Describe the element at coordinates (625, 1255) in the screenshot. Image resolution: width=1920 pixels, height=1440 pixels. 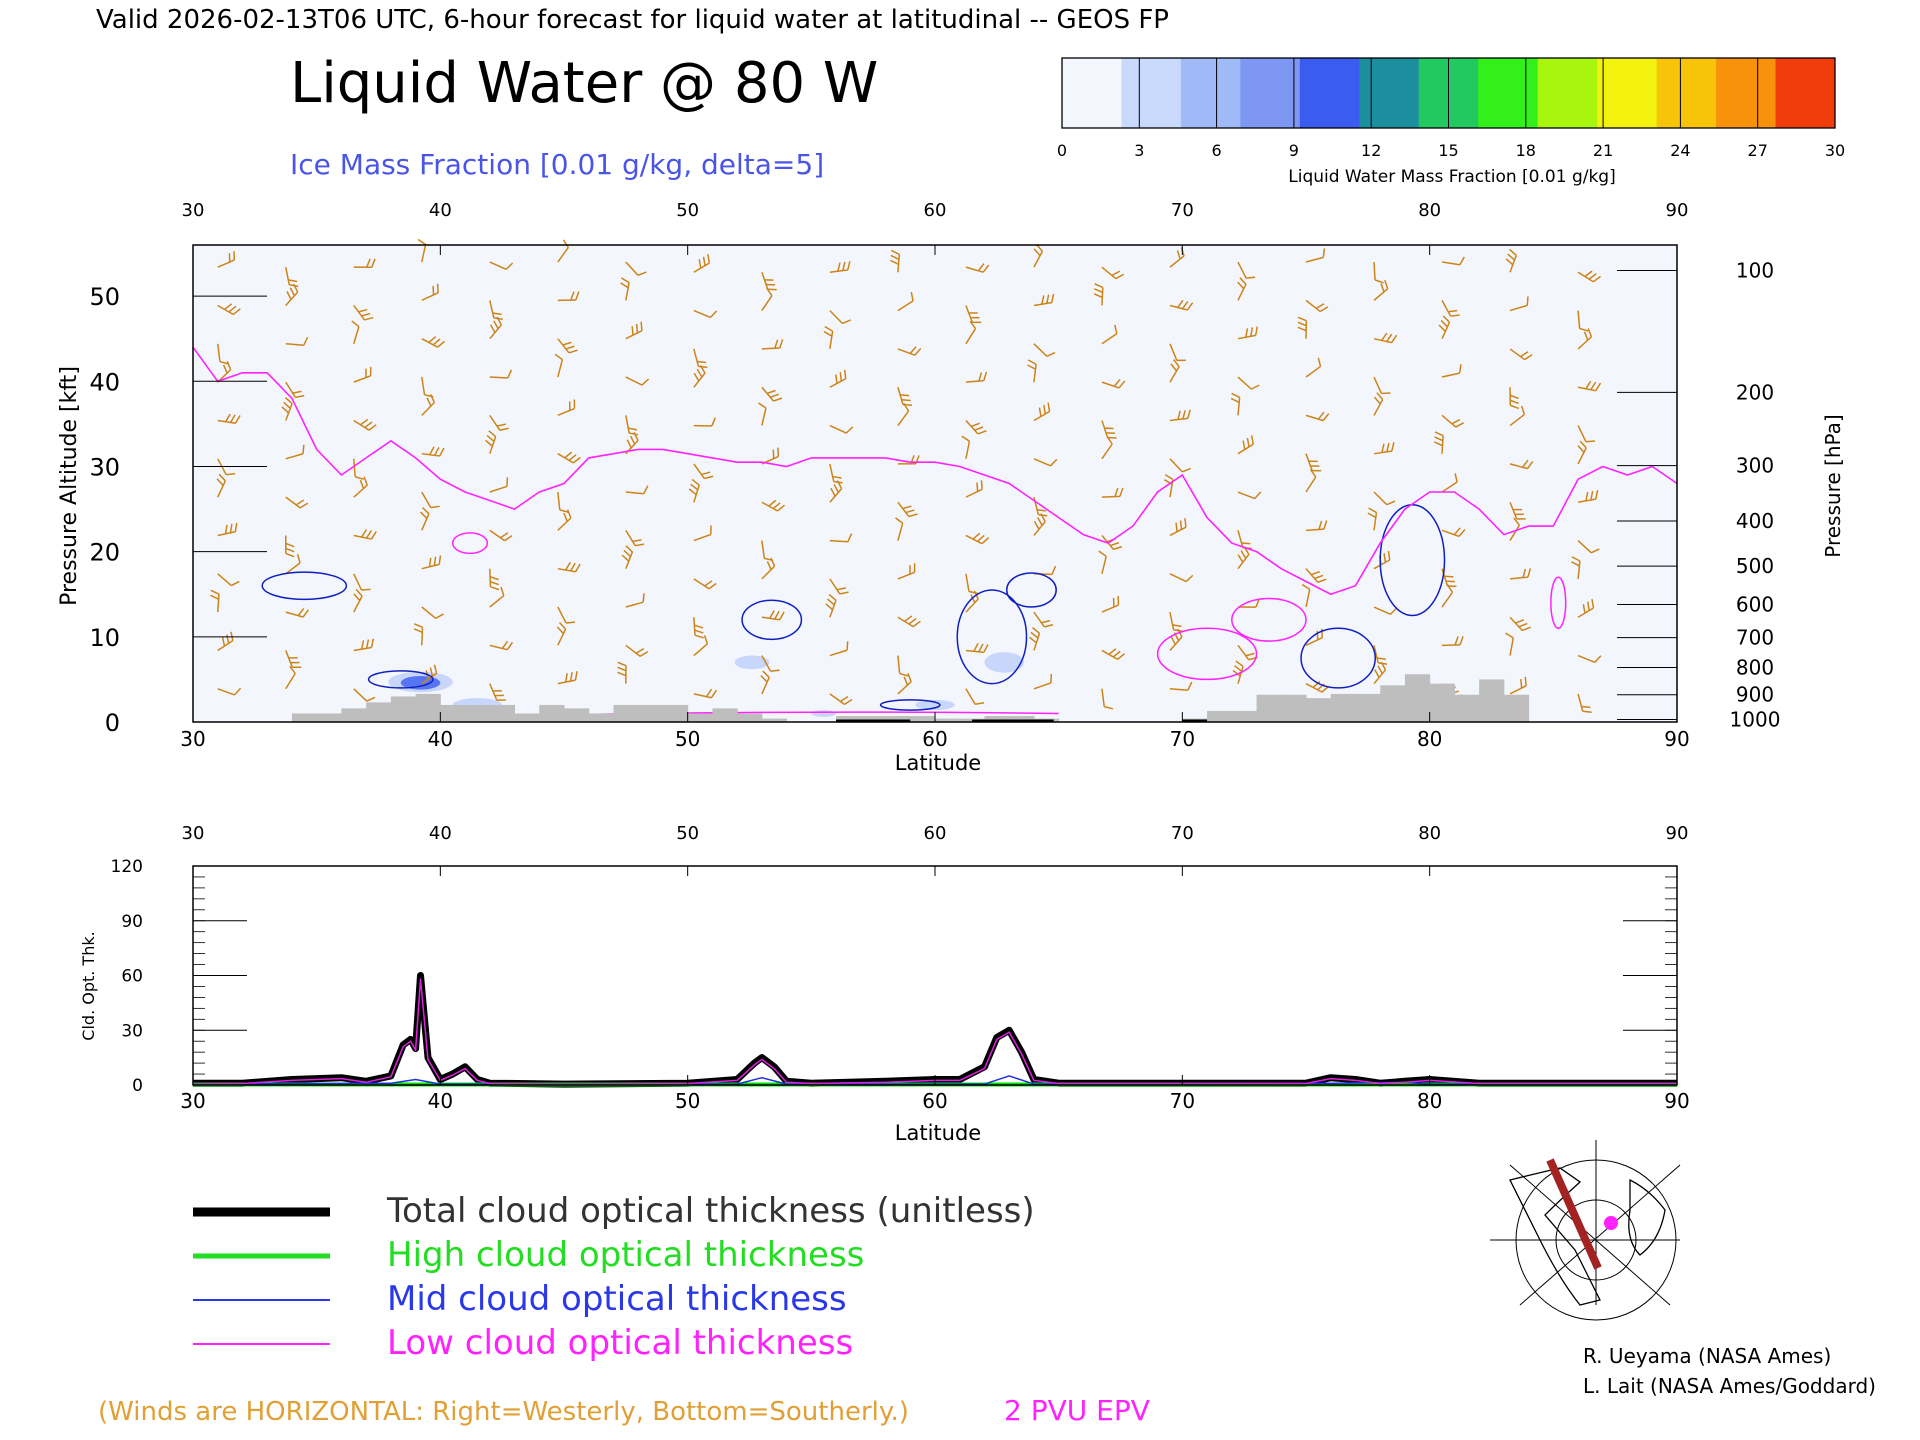
I see `legend-label-high: High cloud optical thickness` at that location.